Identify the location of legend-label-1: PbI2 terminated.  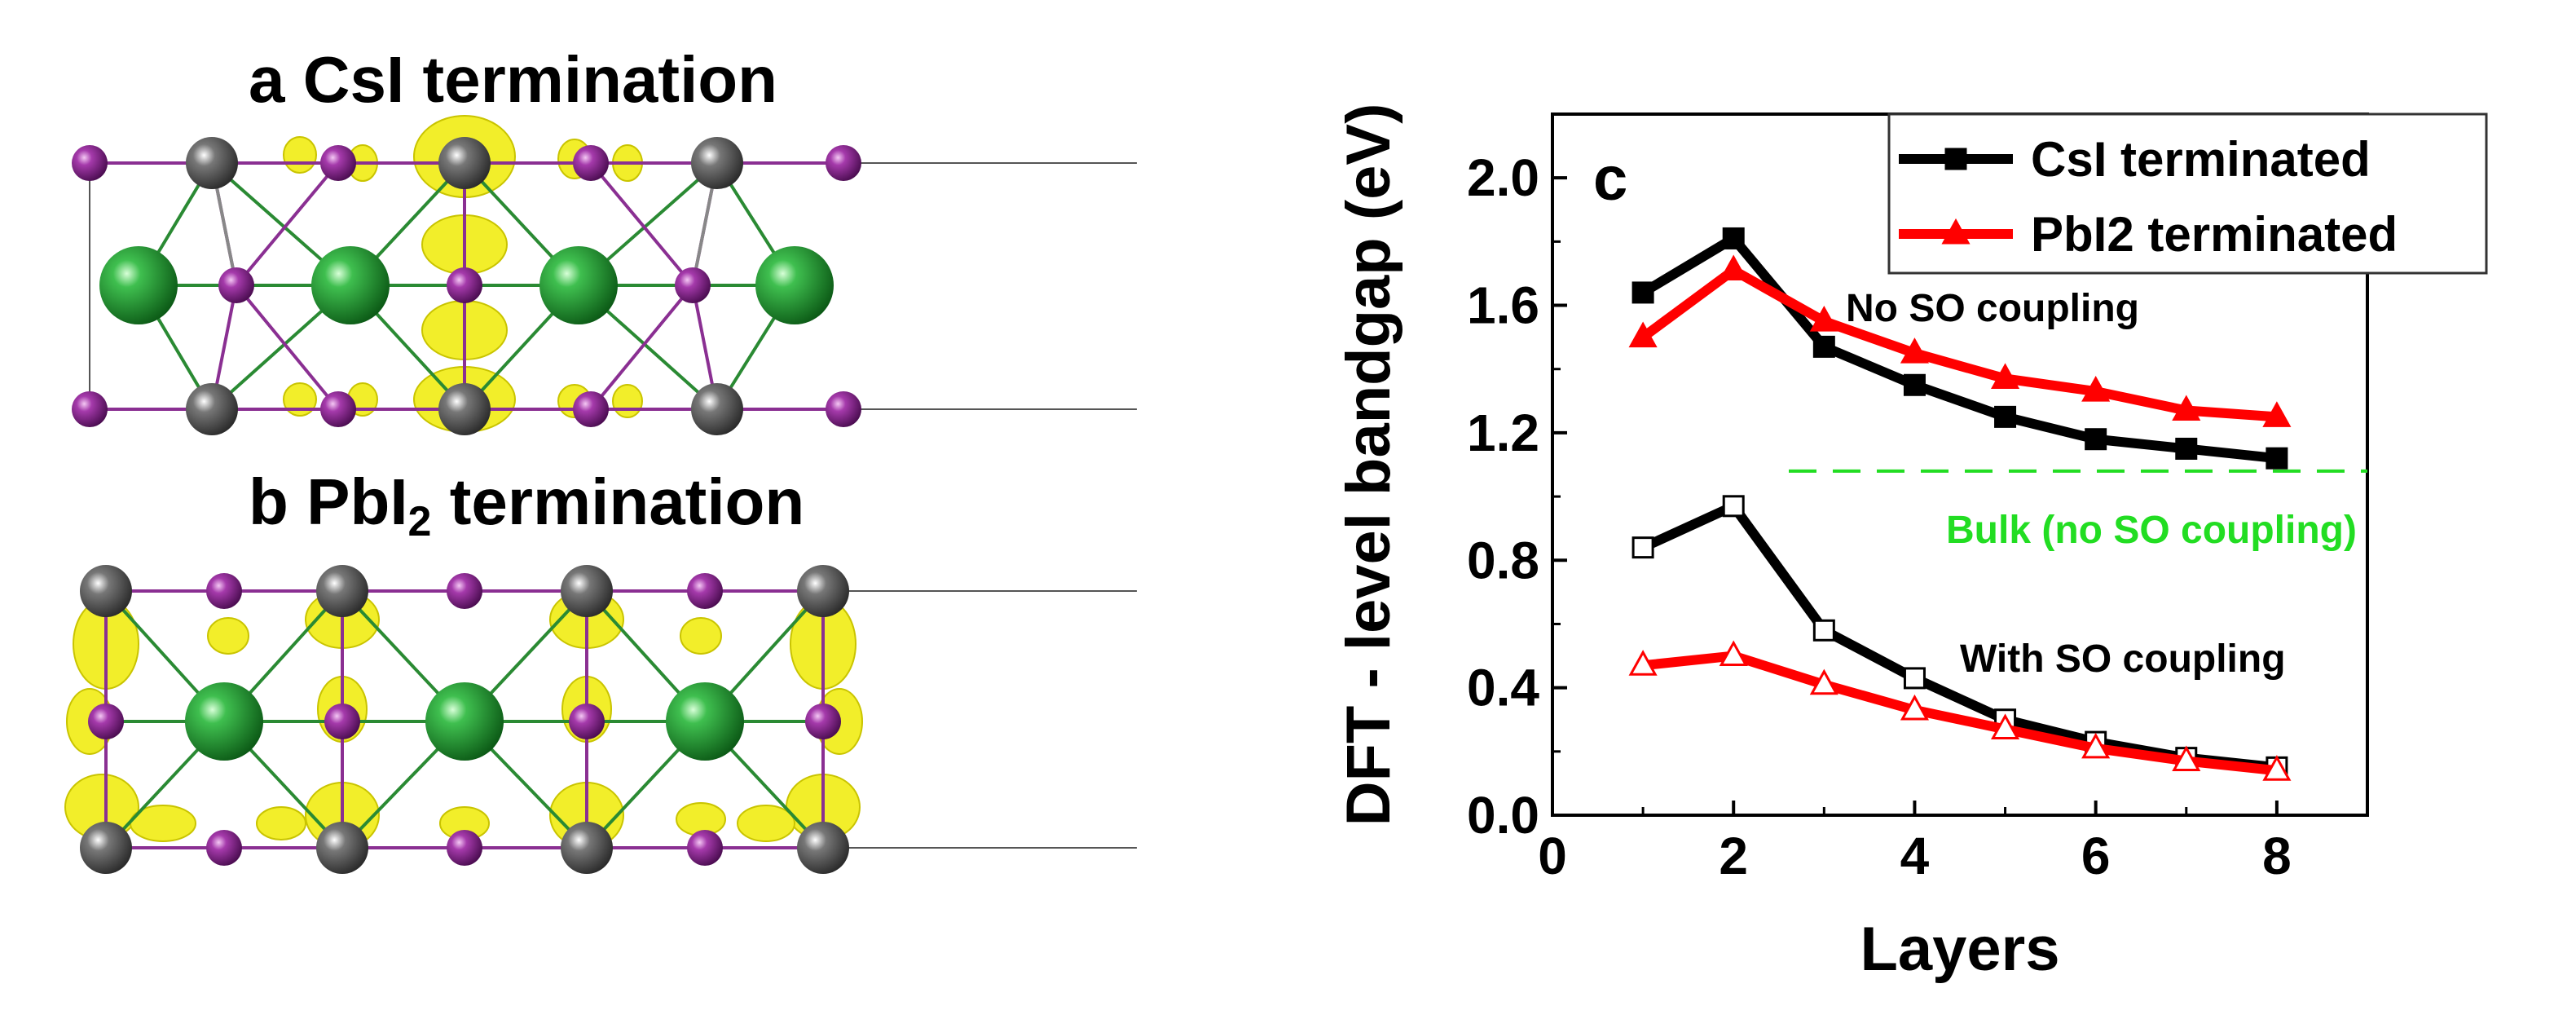
(2215, 235).